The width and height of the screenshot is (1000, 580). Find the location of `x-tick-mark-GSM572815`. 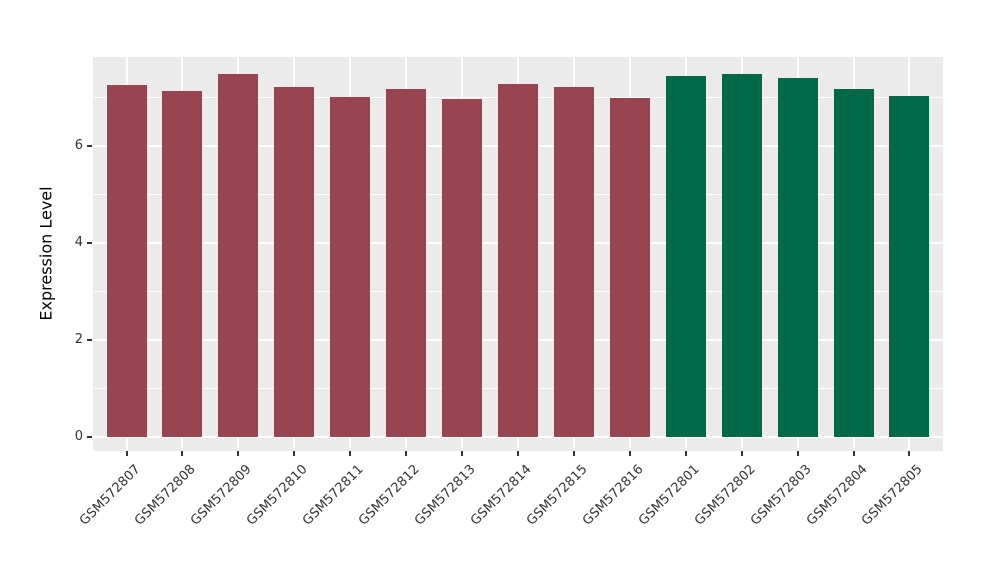

x-tick-mark-GSM572815 is located at coordinates (573, 453).